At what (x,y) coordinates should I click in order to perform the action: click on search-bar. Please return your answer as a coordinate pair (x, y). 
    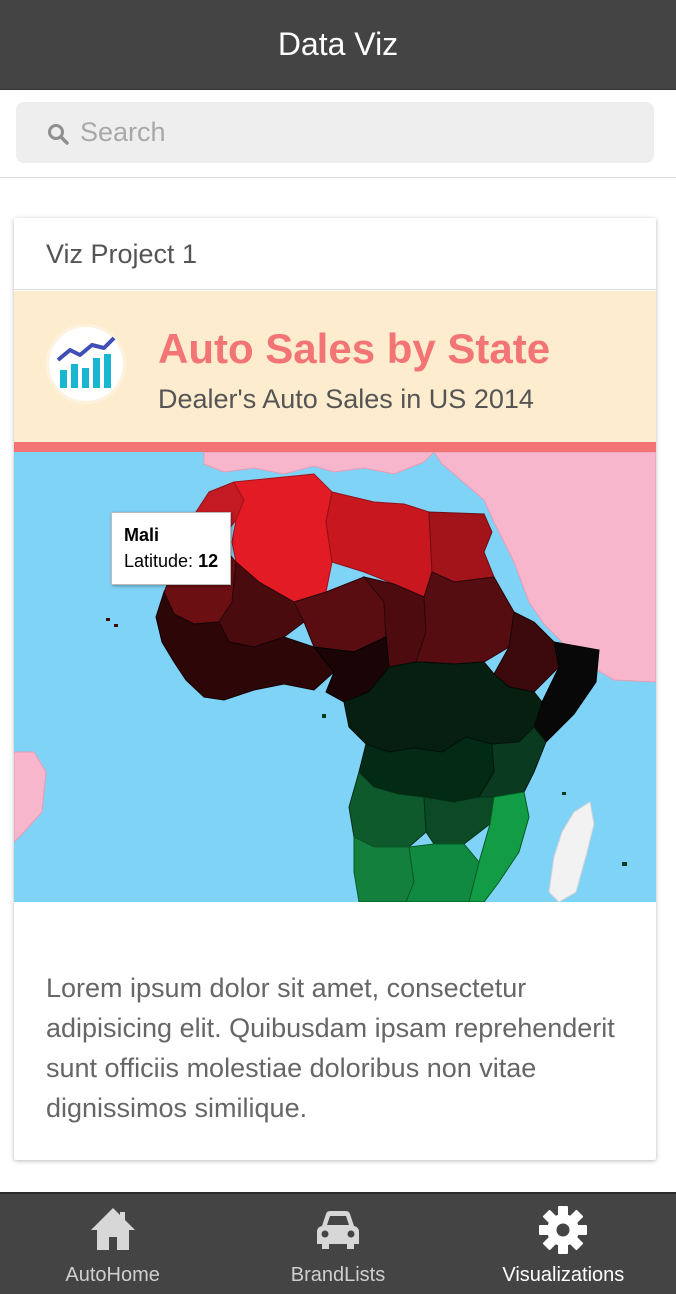
    Looking at the image, I should click on (338, 134).